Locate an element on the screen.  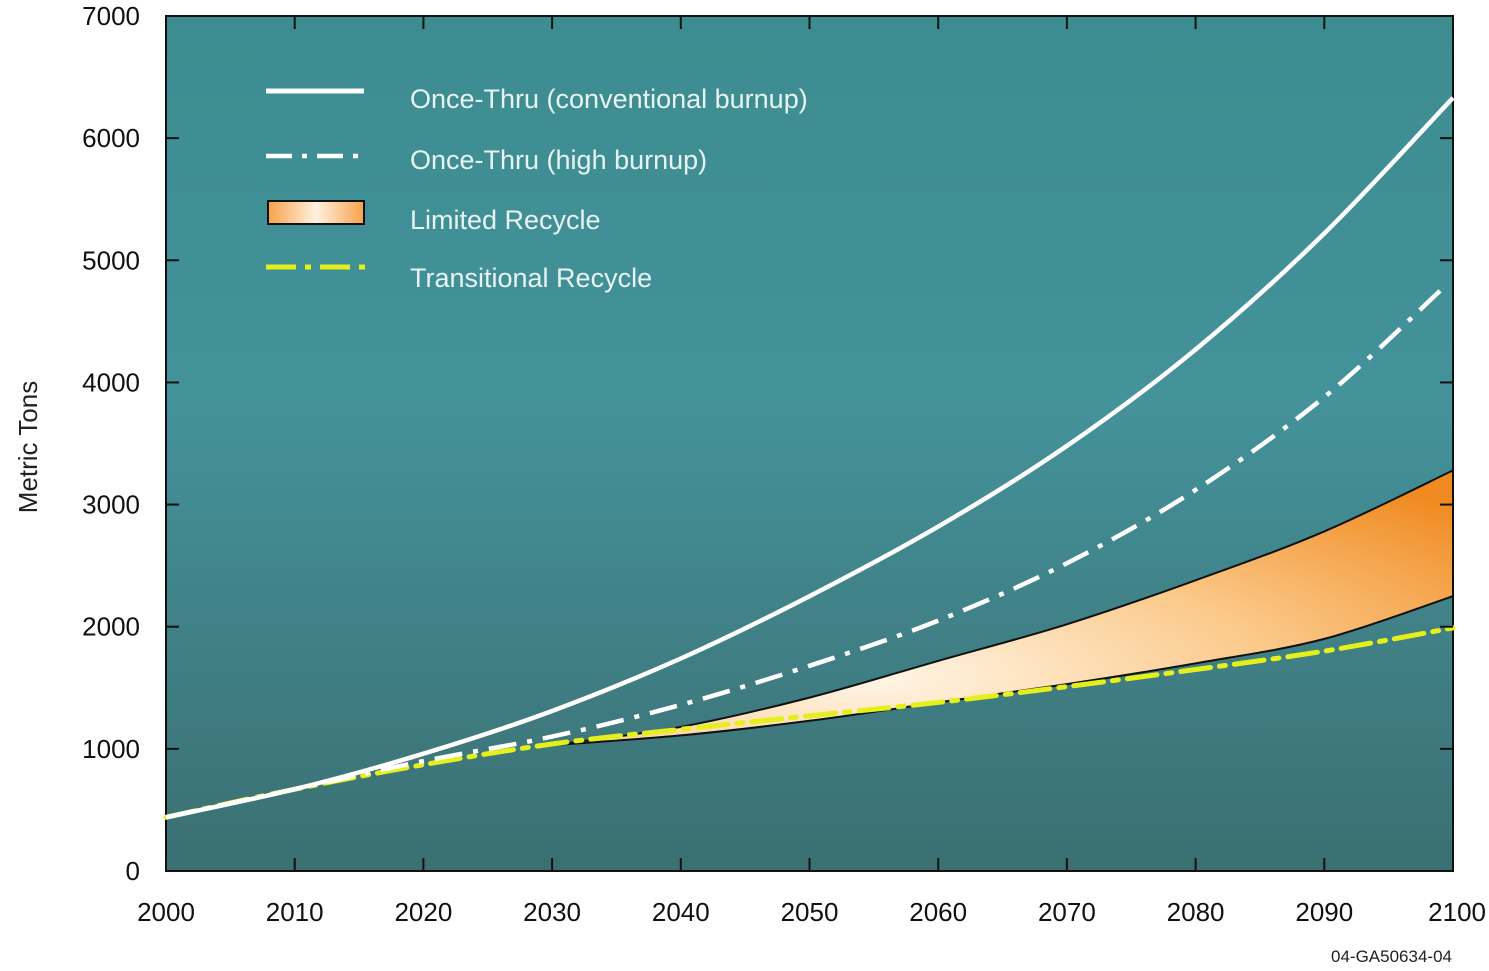
x-tick-label-2000: 2000 is located at coordinates (166, 912).